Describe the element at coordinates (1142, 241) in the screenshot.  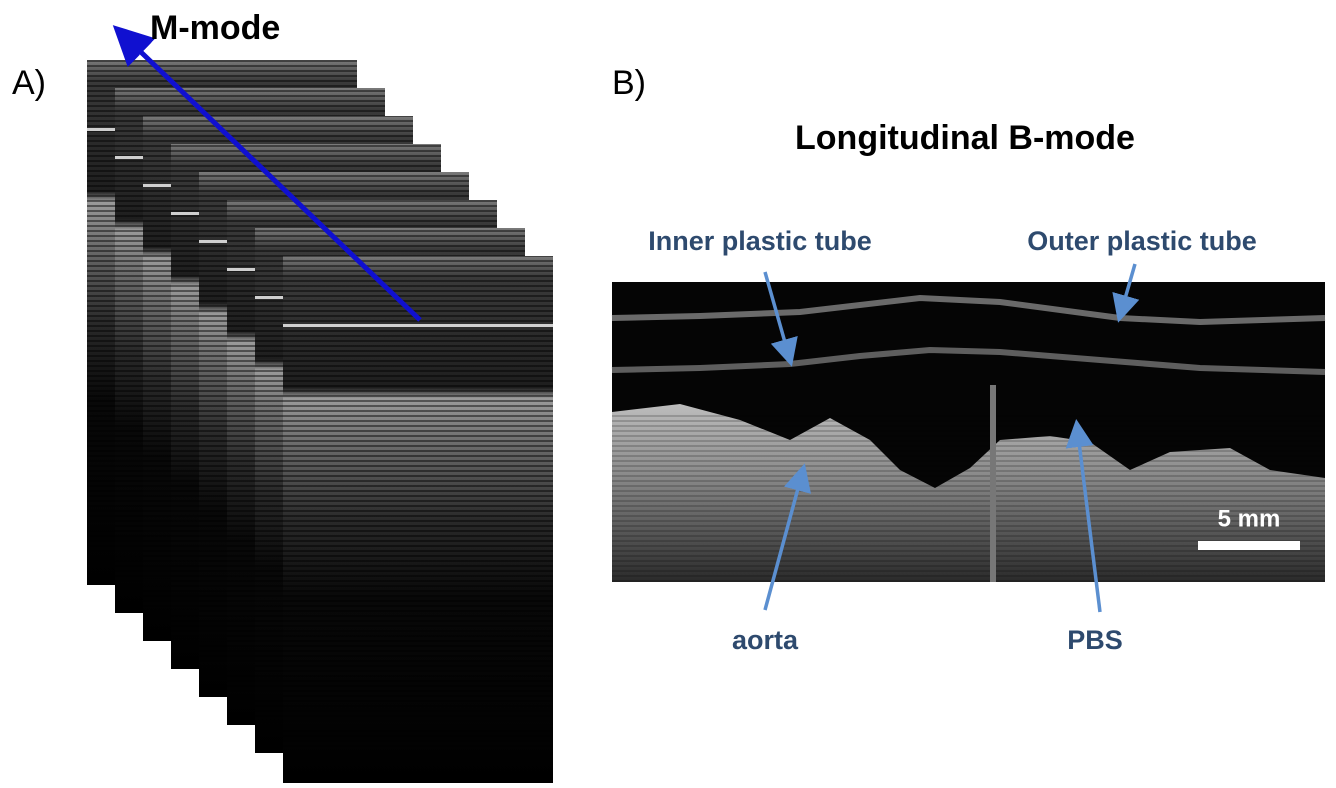
I see `annotation: Outer plastic tube` at that location.